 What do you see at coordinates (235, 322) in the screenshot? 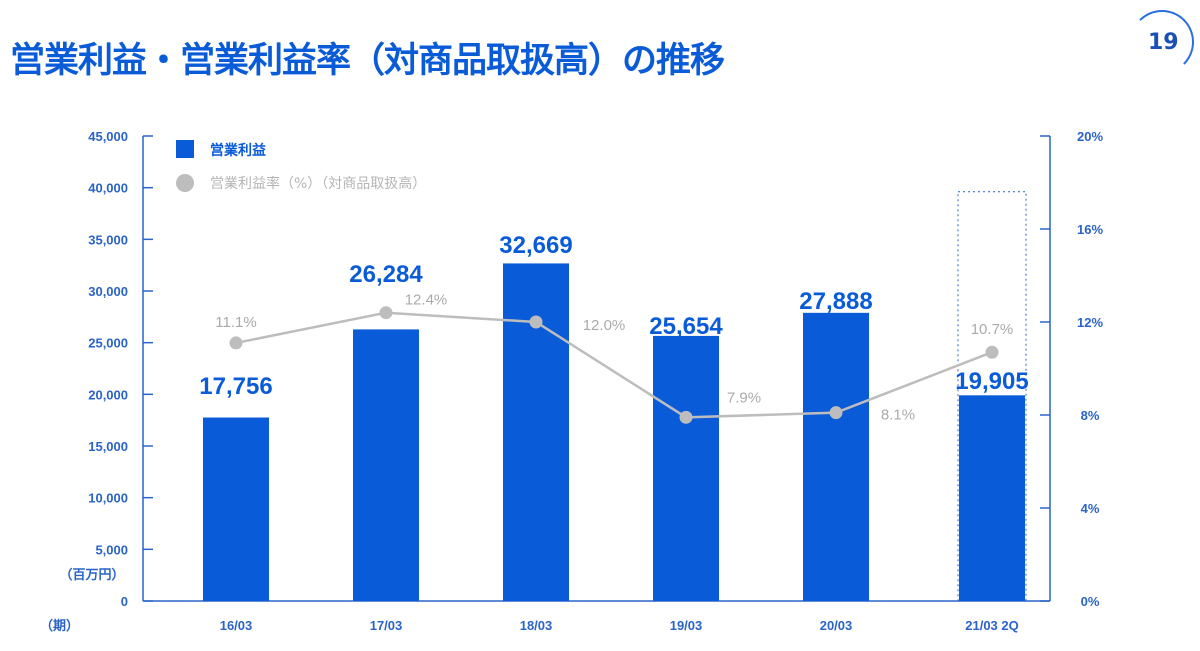
I see `rate-value-label: 11.1%` at bounding box center [235, 322].